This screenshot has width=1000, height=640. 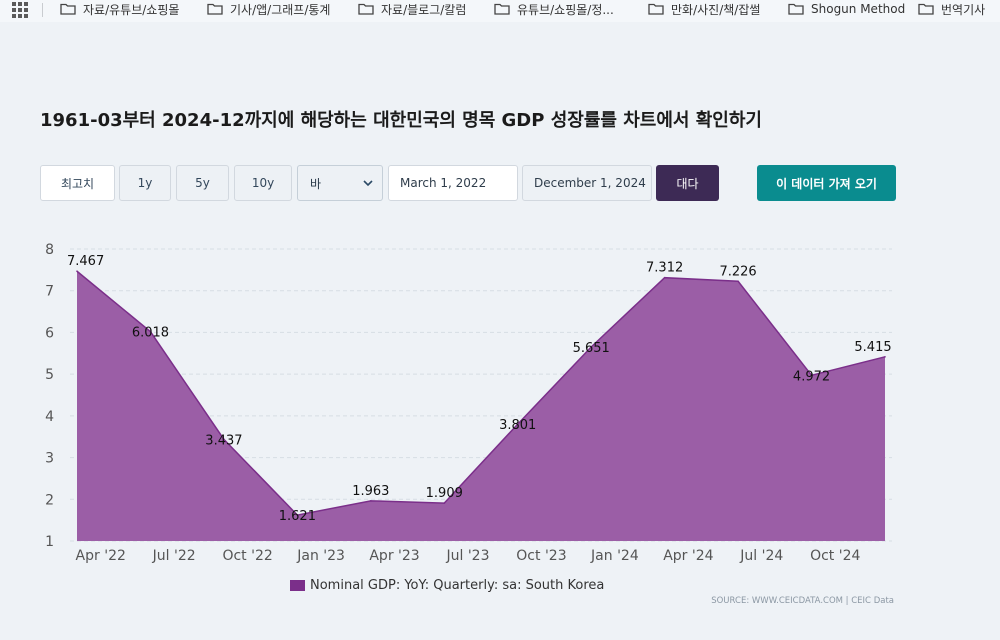 I want to click on x-tick-label: Jul '24, so click(x=761, y=556).